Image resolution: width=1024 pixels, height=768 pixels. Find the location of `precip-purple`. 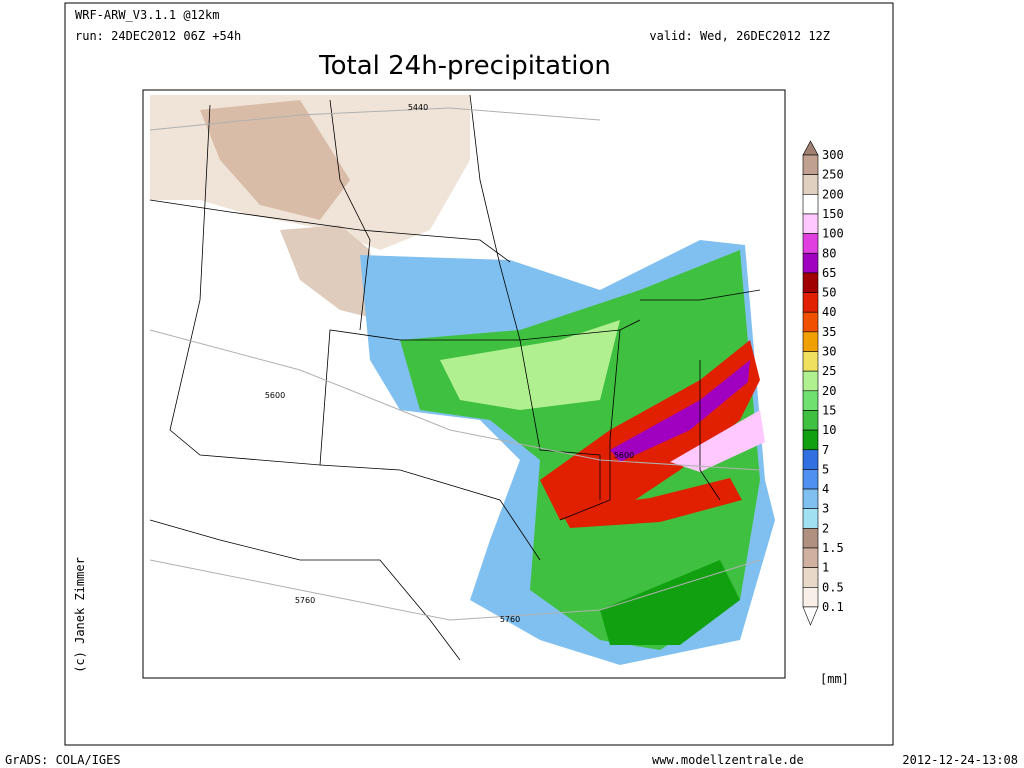

precip-purple is located at coordinates (680, 411).